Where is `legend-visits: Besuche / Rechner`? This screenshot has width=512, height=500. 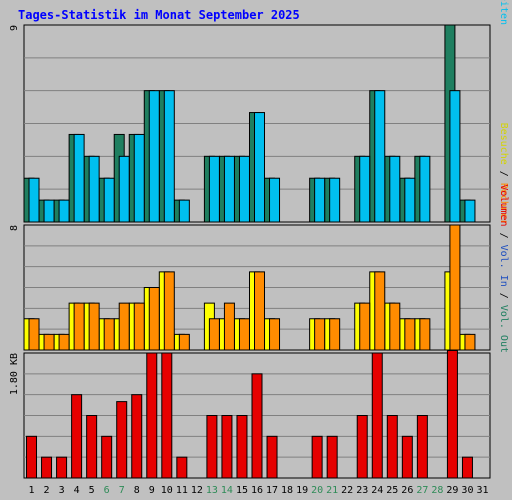 legend-visits: Besuche / Rechner is located at coordinates (503, 174).